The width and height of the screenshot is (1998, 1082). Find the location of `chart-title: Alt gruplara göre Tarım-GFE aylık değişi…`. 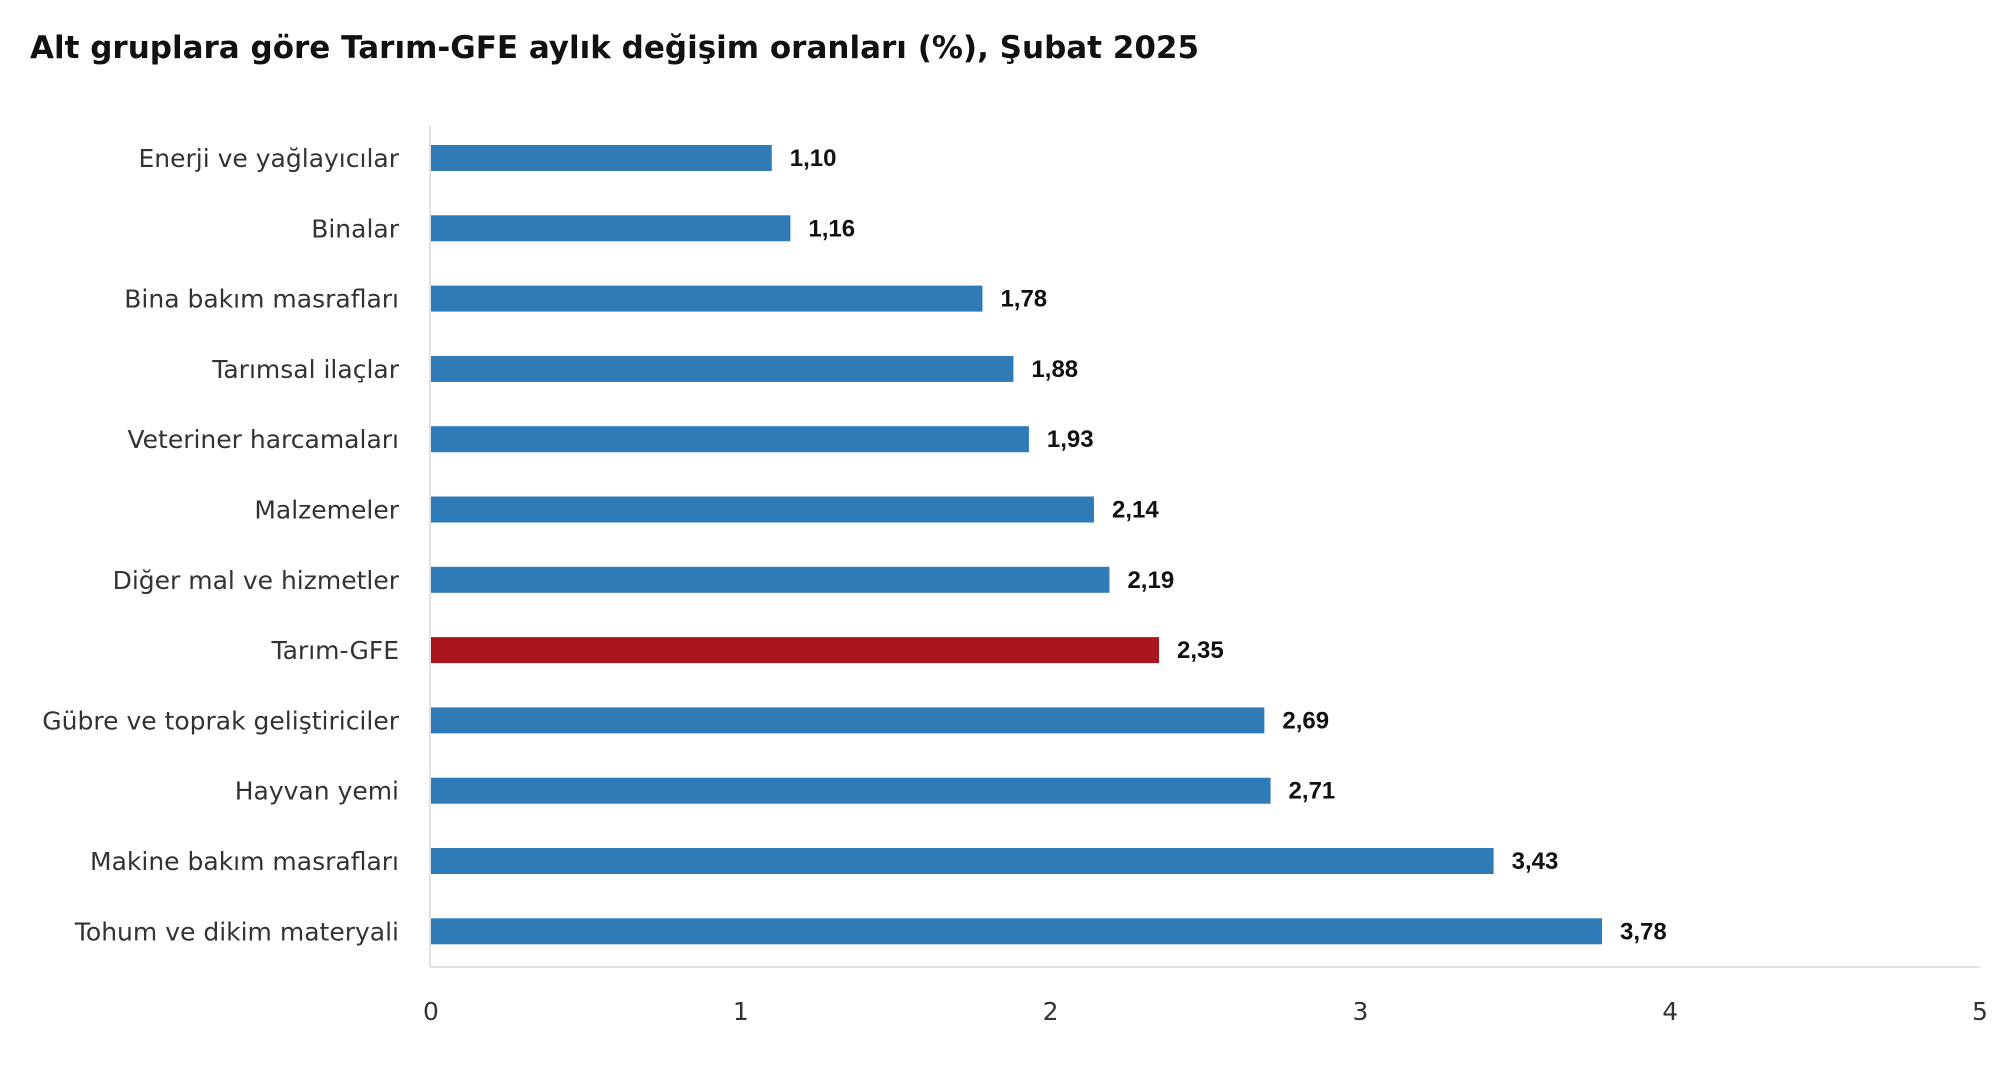

chart-title: Alt gruplara göre Tarım-GFE aylık değişi… is located at coordinates (615, 48).